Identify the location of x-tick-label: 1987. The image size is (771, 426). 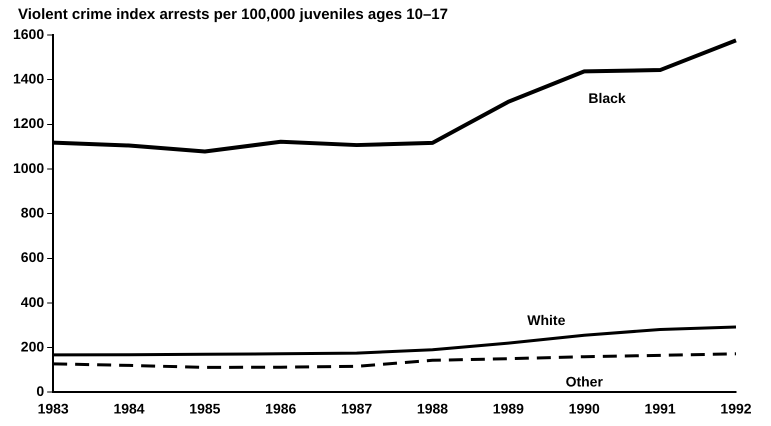
(356, 408).